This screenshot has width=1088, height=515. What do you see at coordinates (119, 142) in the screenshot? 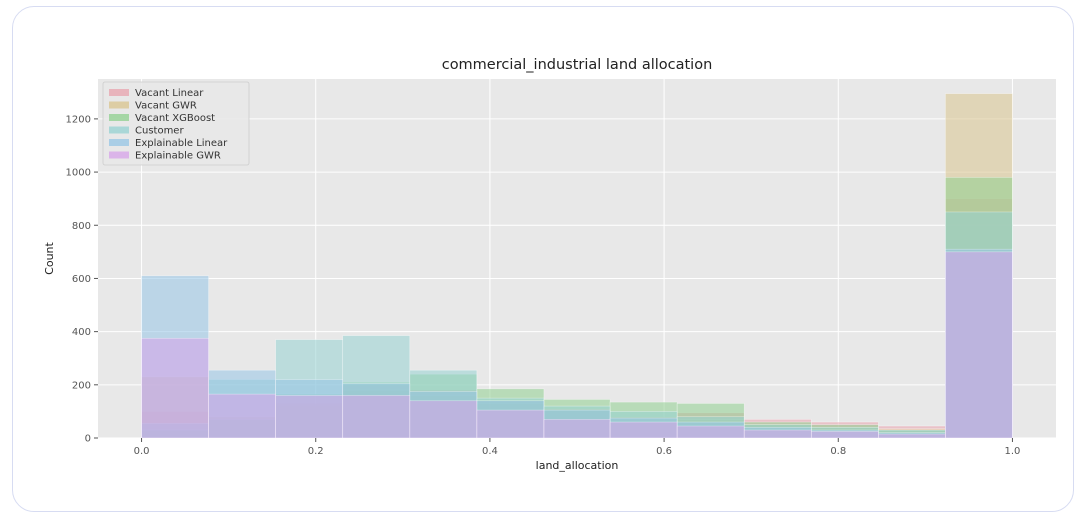
I see `legend-swatch-explainable-linear` at bounding box center [119, 142].